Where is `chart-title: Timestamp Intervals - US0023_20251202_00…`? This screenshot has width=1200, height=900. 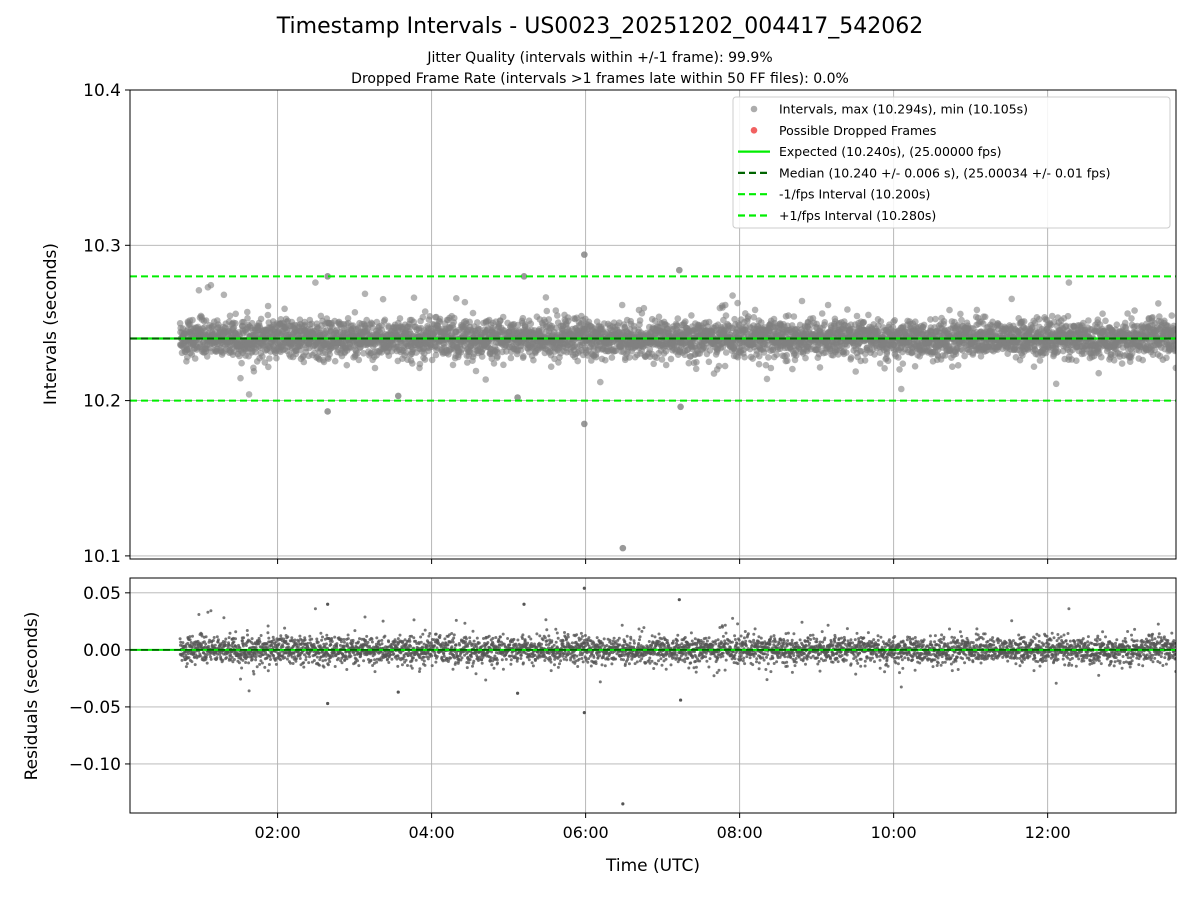 chart-title: Timestamp Intervals - US0023_20251202_00… is located at coordinates (600, 26).